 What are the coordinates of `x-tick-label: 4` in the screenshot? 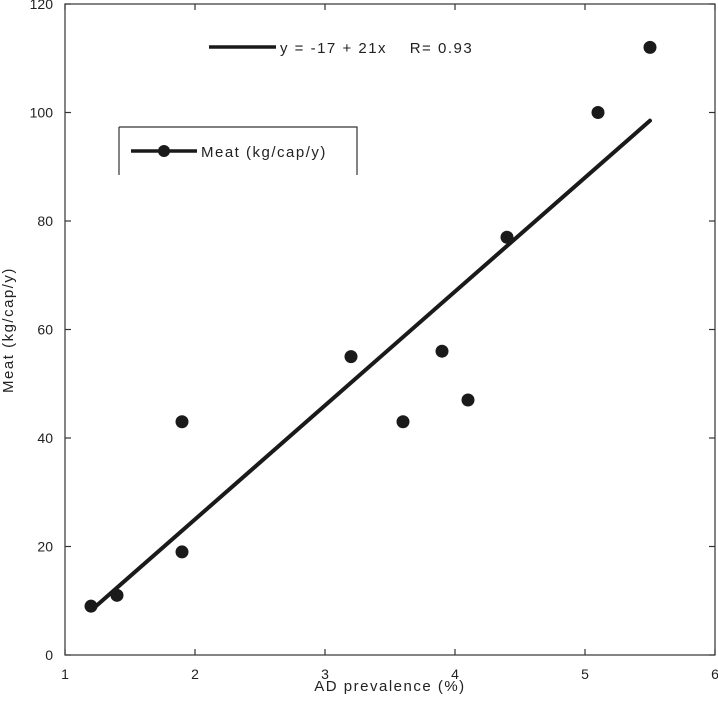 It's located at (455, 674).